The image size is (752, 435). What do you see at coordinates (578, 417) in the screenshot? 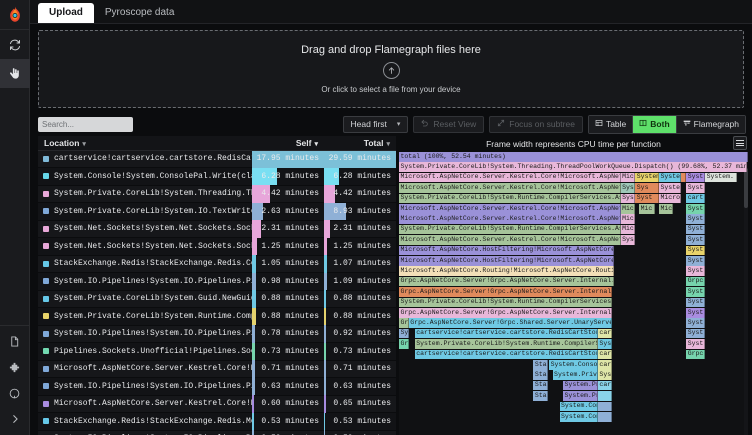
I see `flamegraph-frame: System.Con` at bounding box center [578, 417].